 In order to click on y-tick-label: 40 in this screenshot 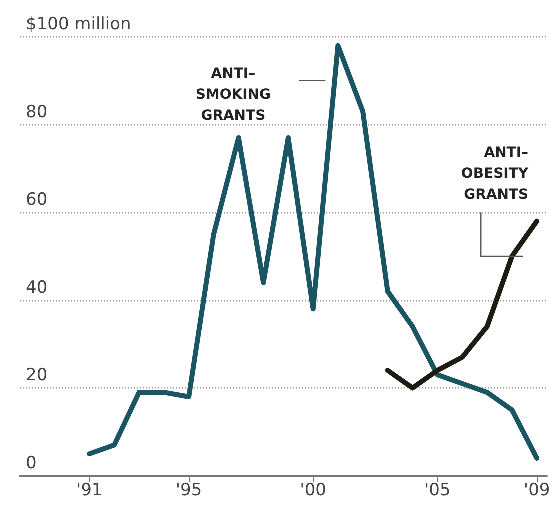, I will do `click(37, 288)`.